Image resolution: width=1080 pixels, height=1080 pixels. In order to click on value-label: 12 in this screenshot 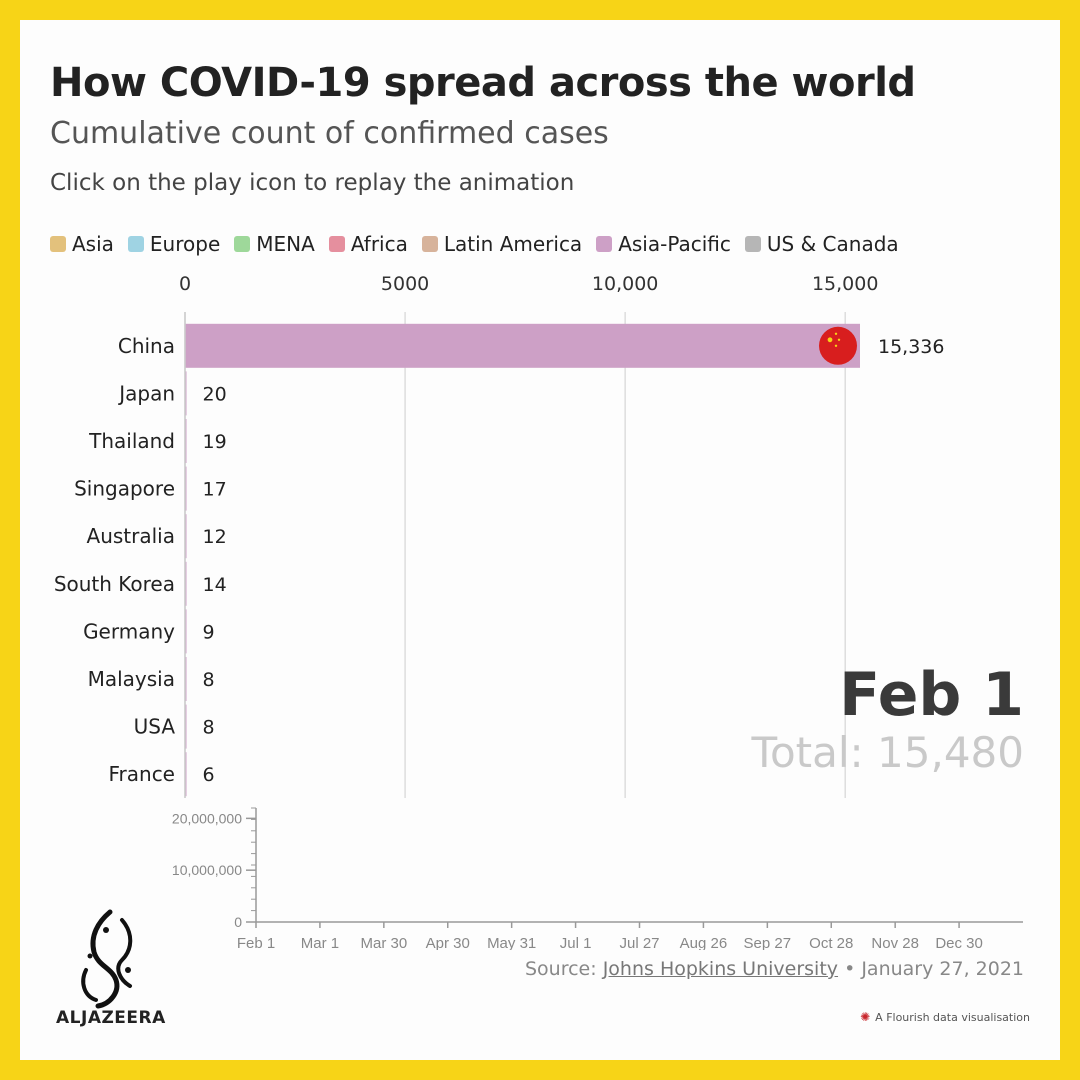, I will do `click(215, 537)`.